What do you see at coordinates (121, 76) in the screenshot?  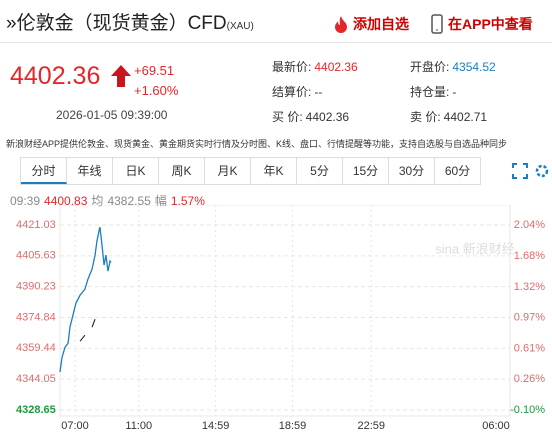 I see `up-arrow` at bounding box center [121, 76].